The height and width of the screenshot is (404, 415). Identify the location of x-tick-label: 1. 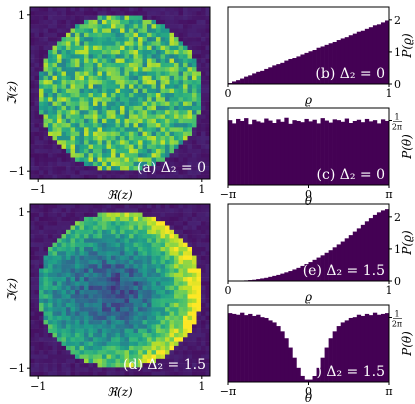
(201, 189).